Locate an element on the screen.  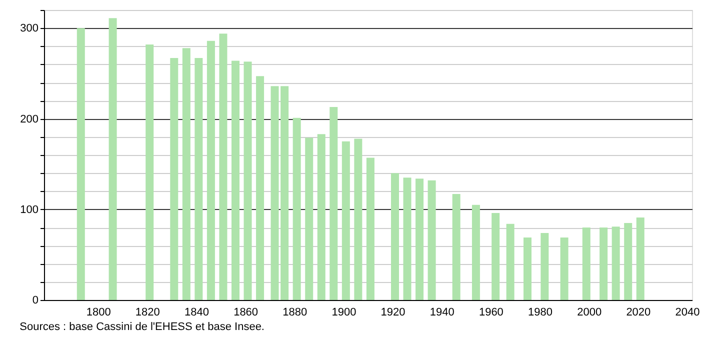
x-tick-label: 2000 is located at coordinates (589, 312).